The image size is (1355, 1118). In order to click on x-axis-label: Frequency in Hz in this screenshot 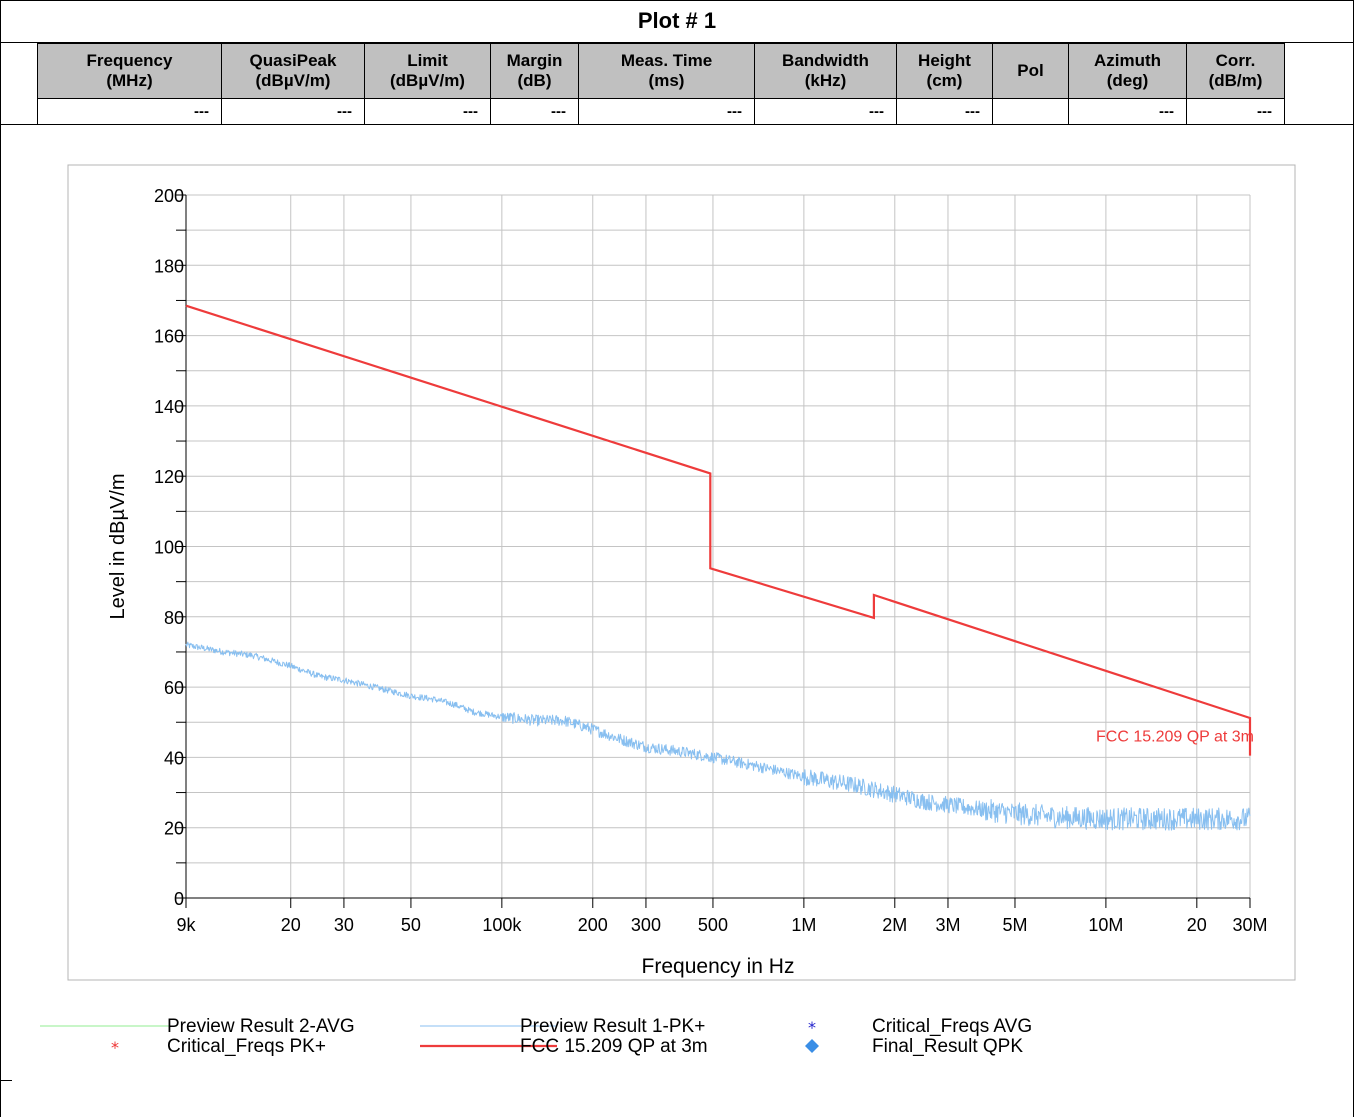, I will do `click(718, 966)`.